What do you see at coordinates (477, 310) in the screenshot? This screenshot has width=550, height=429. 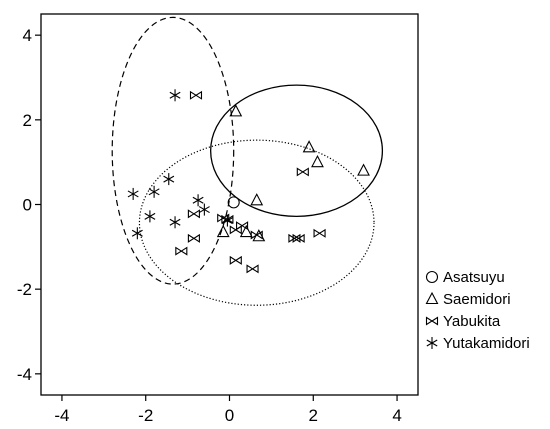 I see `legend: Asatsuyu Saemidori Yabukita Yutakamidori` at bounding box center [477, 310].